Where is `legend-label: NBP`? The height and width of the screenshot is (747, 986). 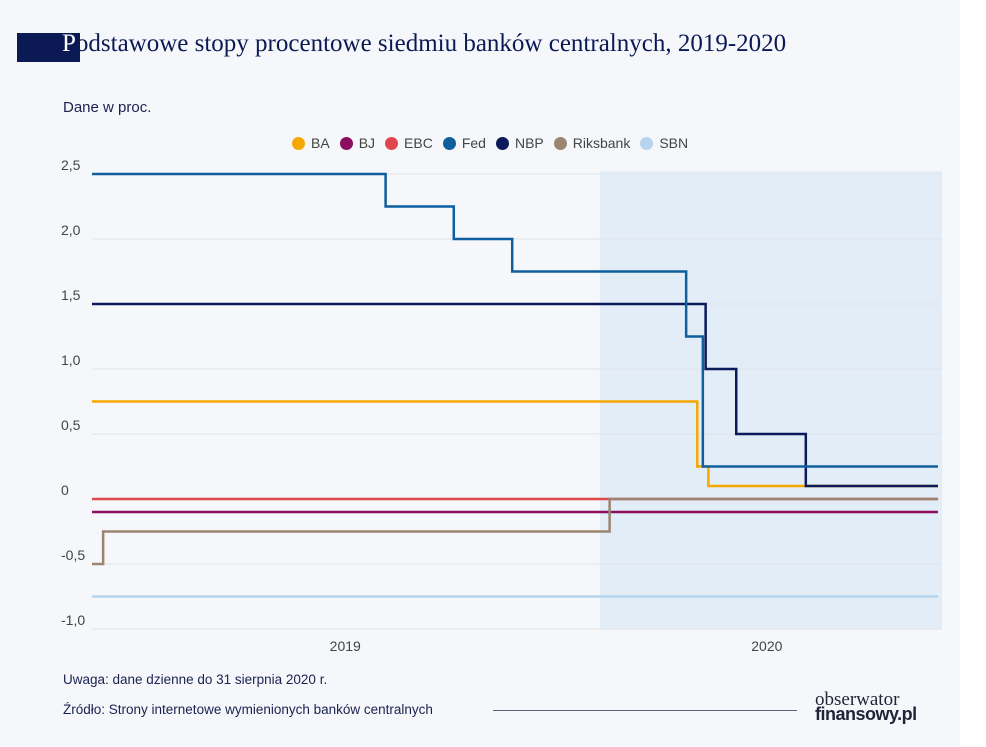 legend-label: NBP is located at coordinates (529, 143).